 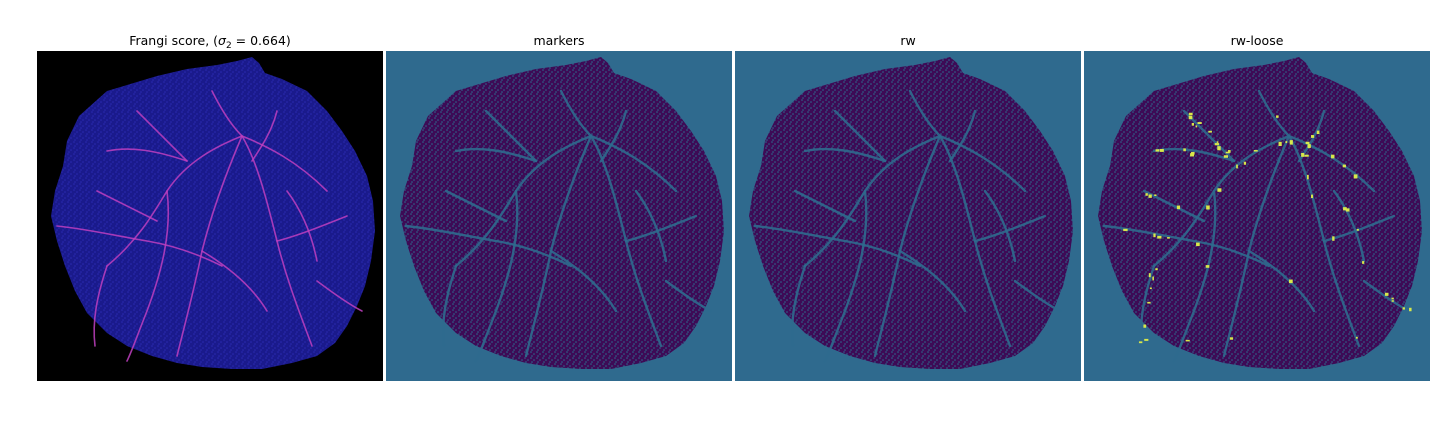 I want to click on sigma-subscript: 2, so click(x=228, y=46).